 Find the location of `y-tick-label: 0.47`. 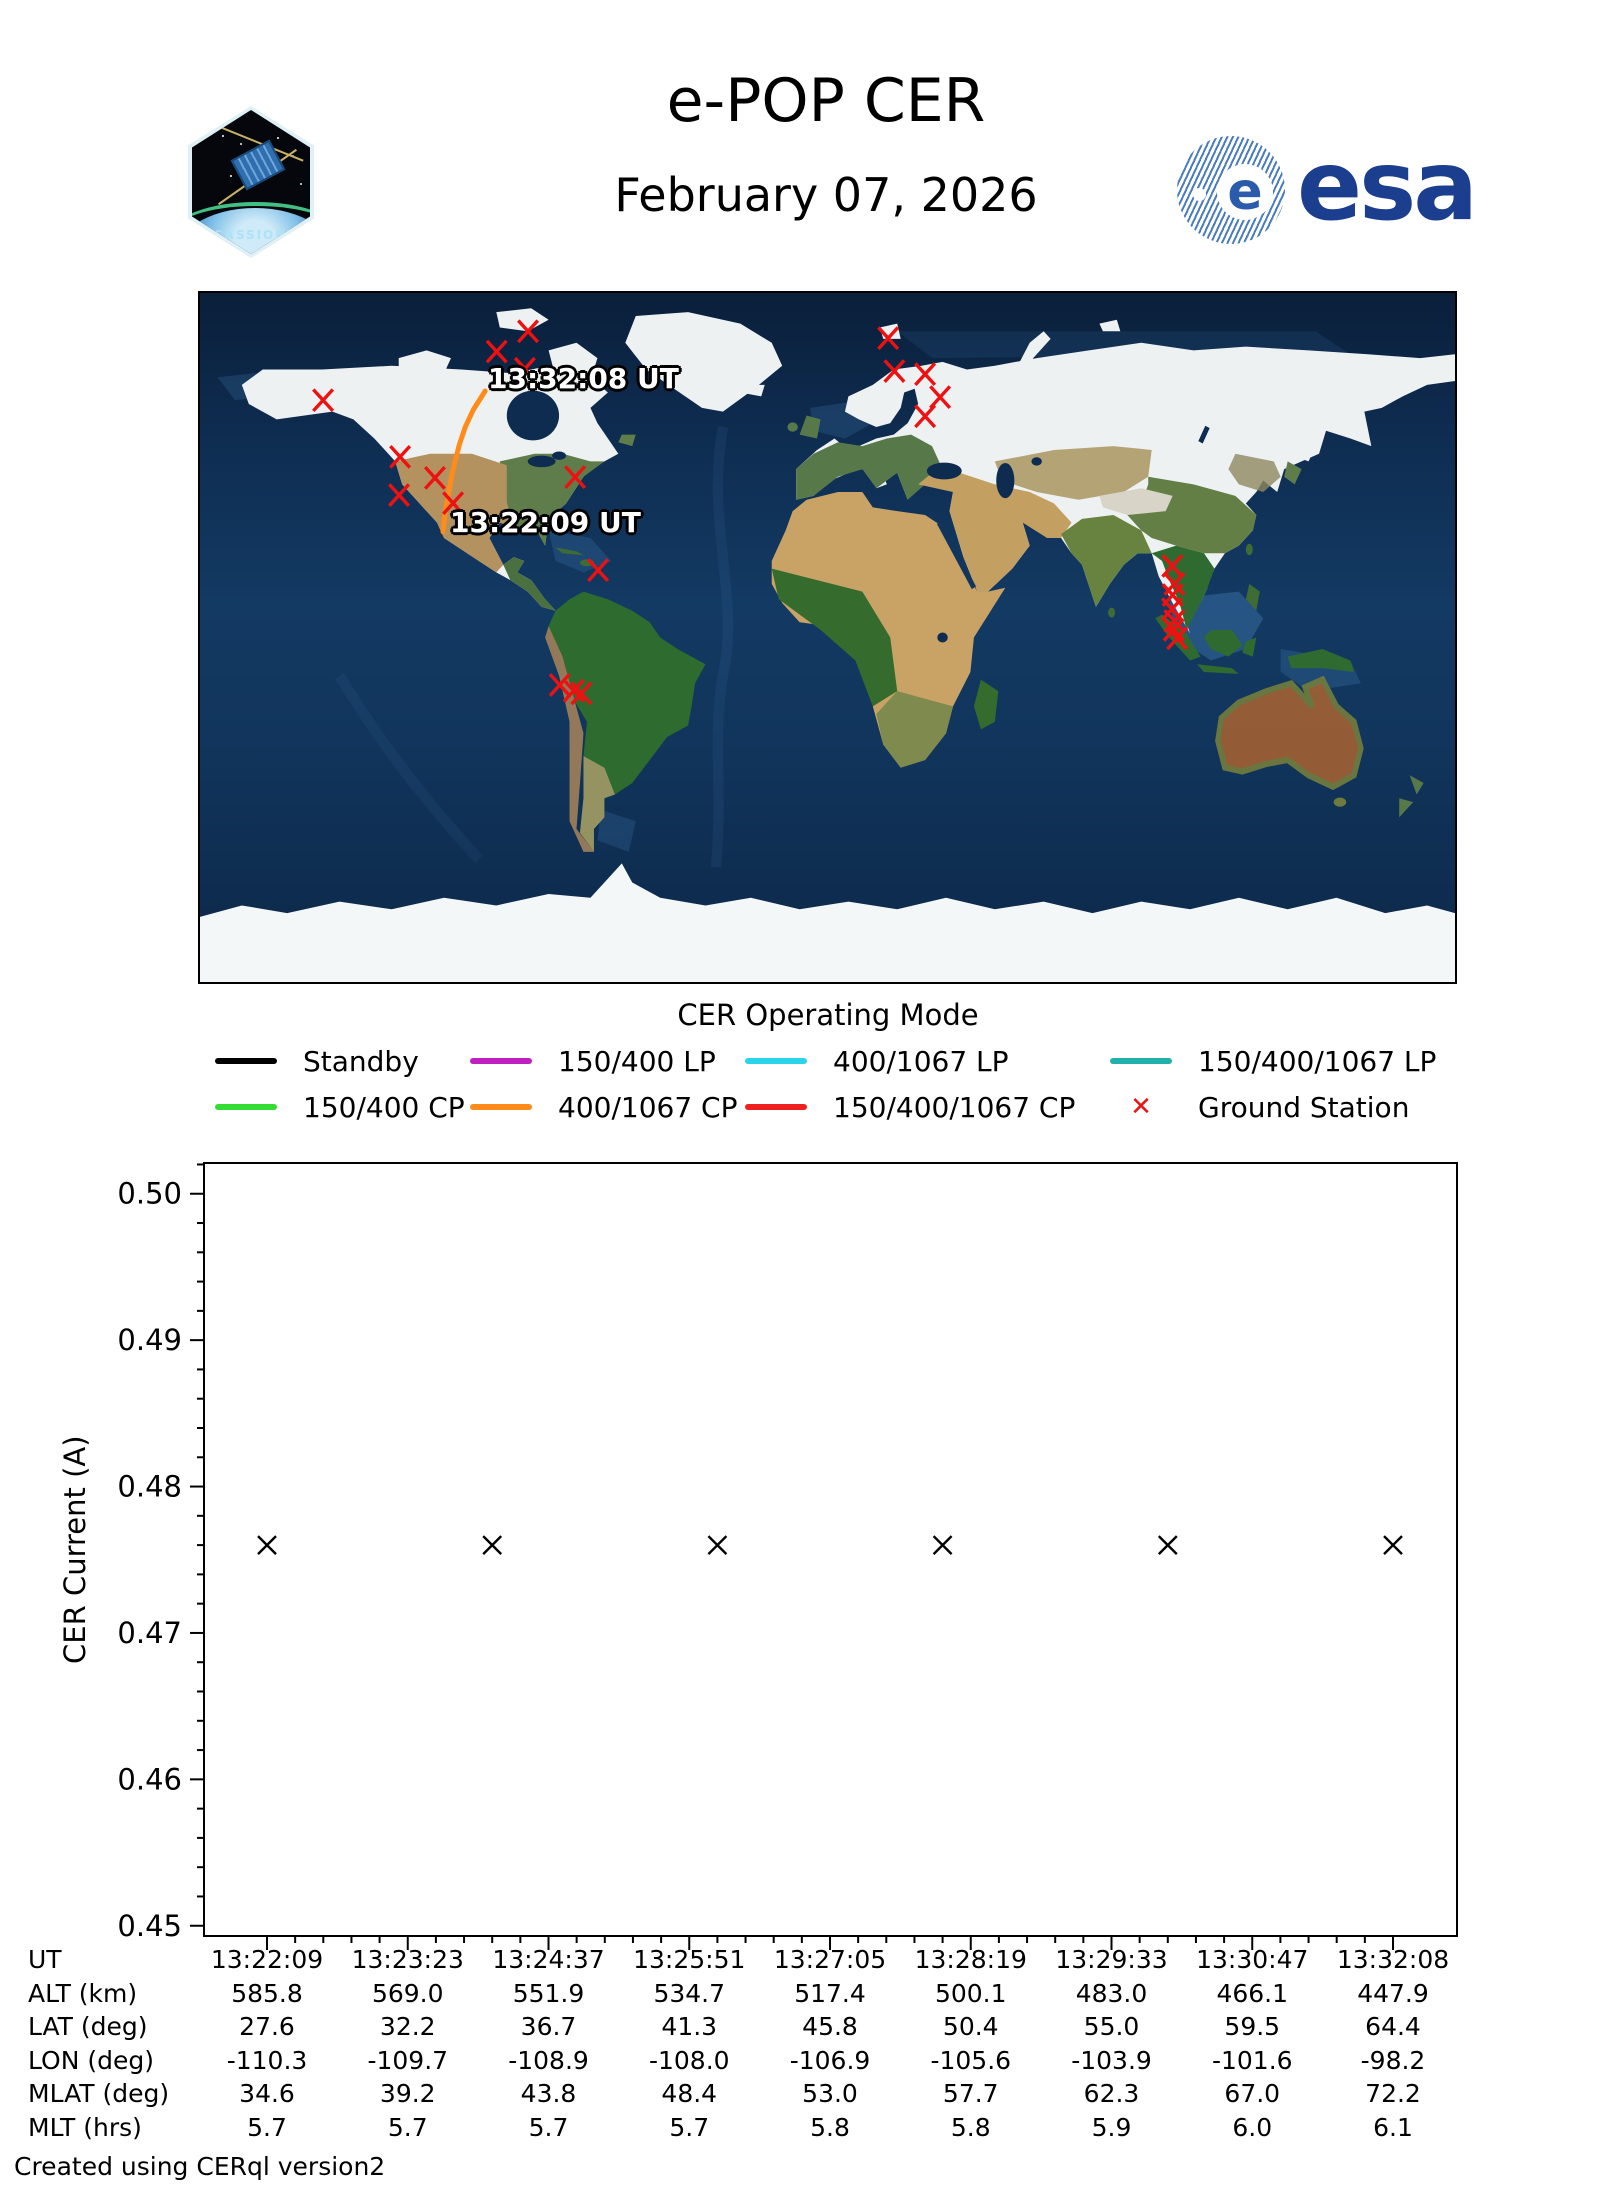

y-tick-label: 0.47 is located at coordinates (149, 1633).